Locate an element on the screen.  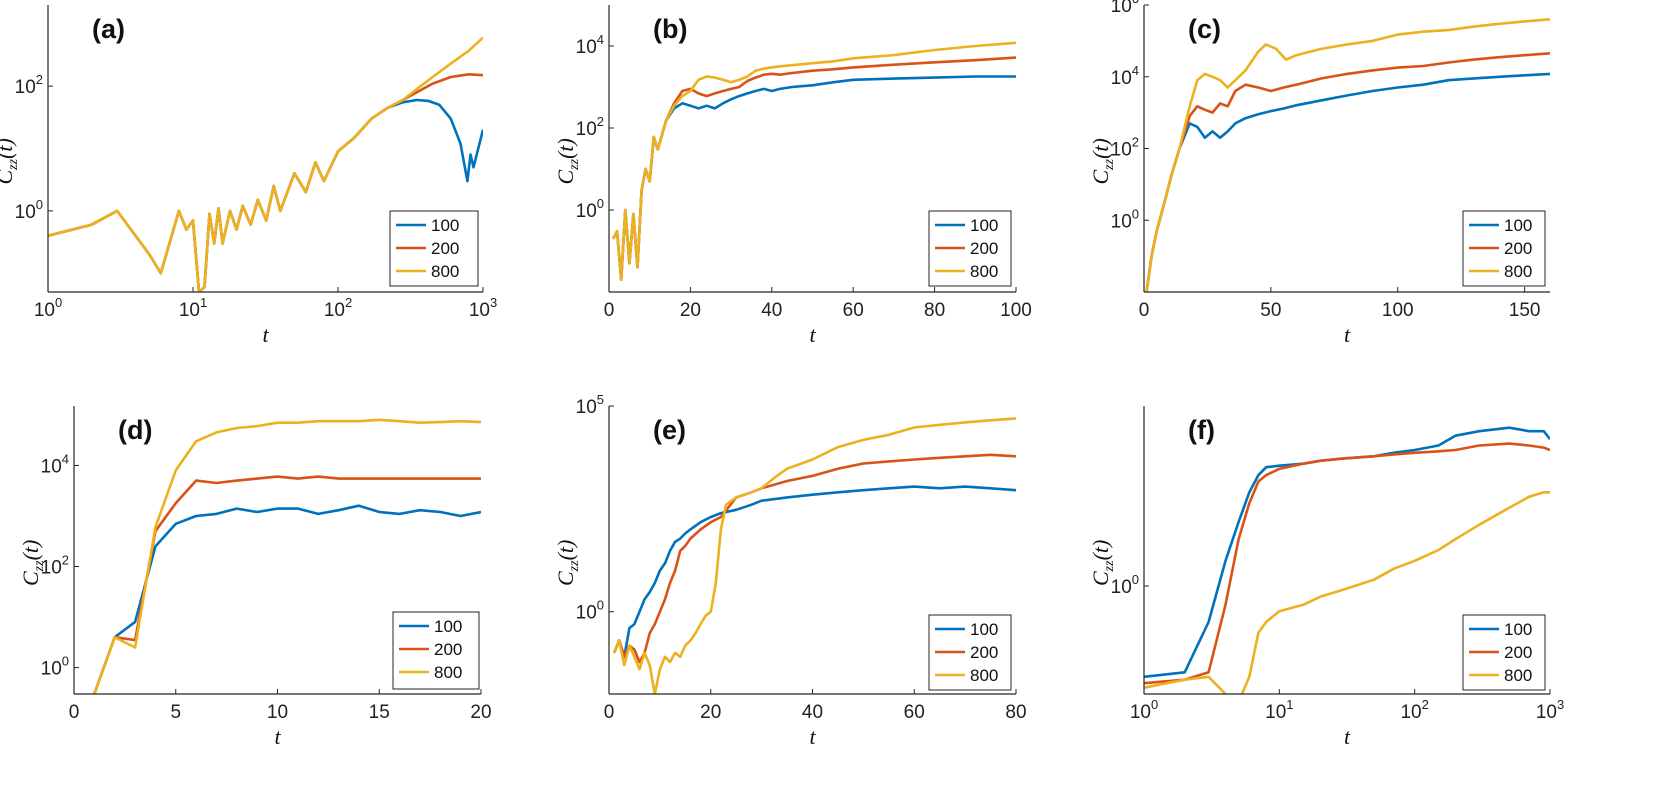
panel-label: (a) is located at coordinates (108, 29).